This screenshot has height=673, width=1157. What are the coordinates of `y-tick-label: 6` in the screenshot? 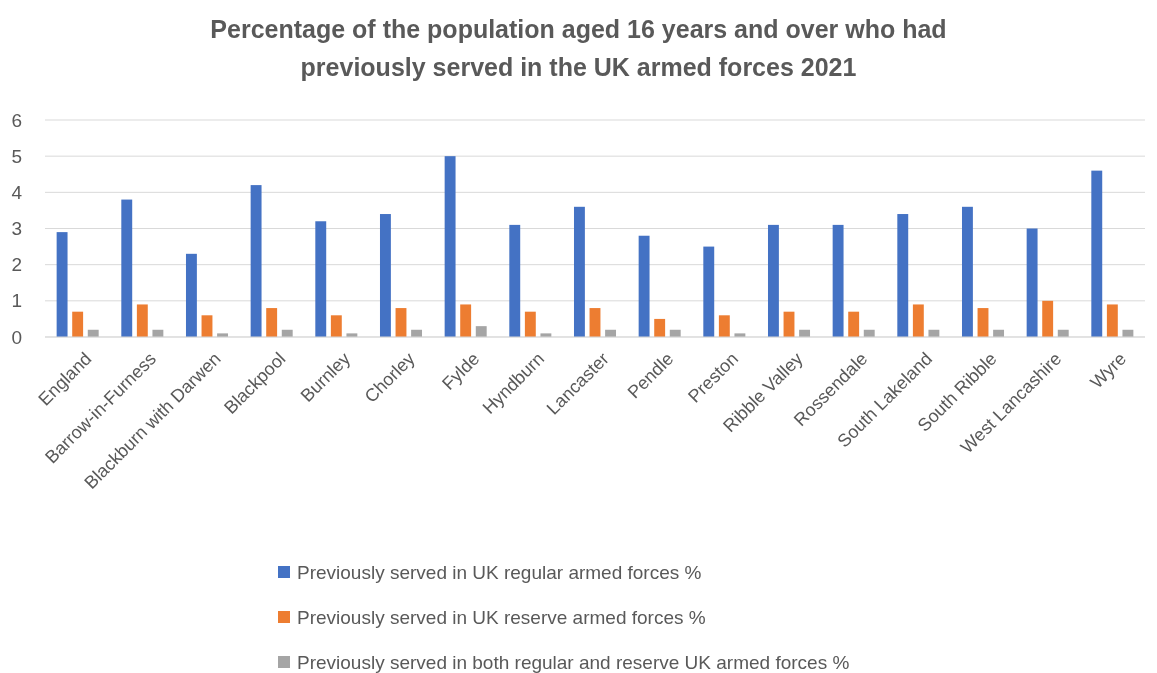 It's located at (16, 120).